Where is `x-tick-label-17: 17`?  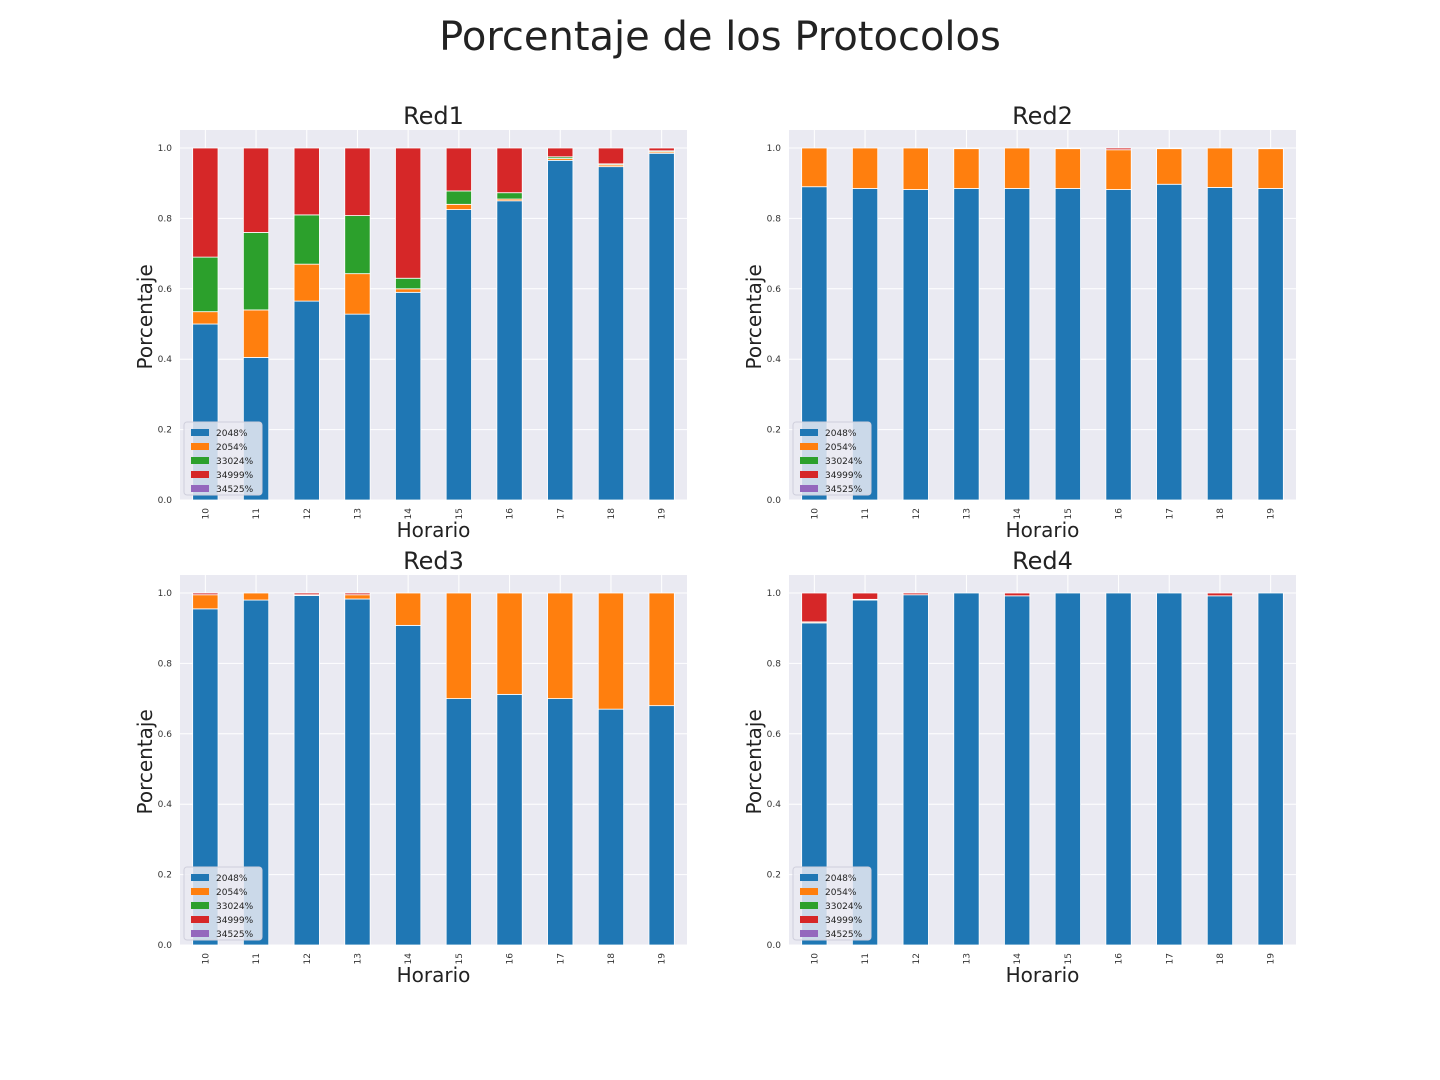
x-tick-label-17: 17 is located at coordinates (561, 958).